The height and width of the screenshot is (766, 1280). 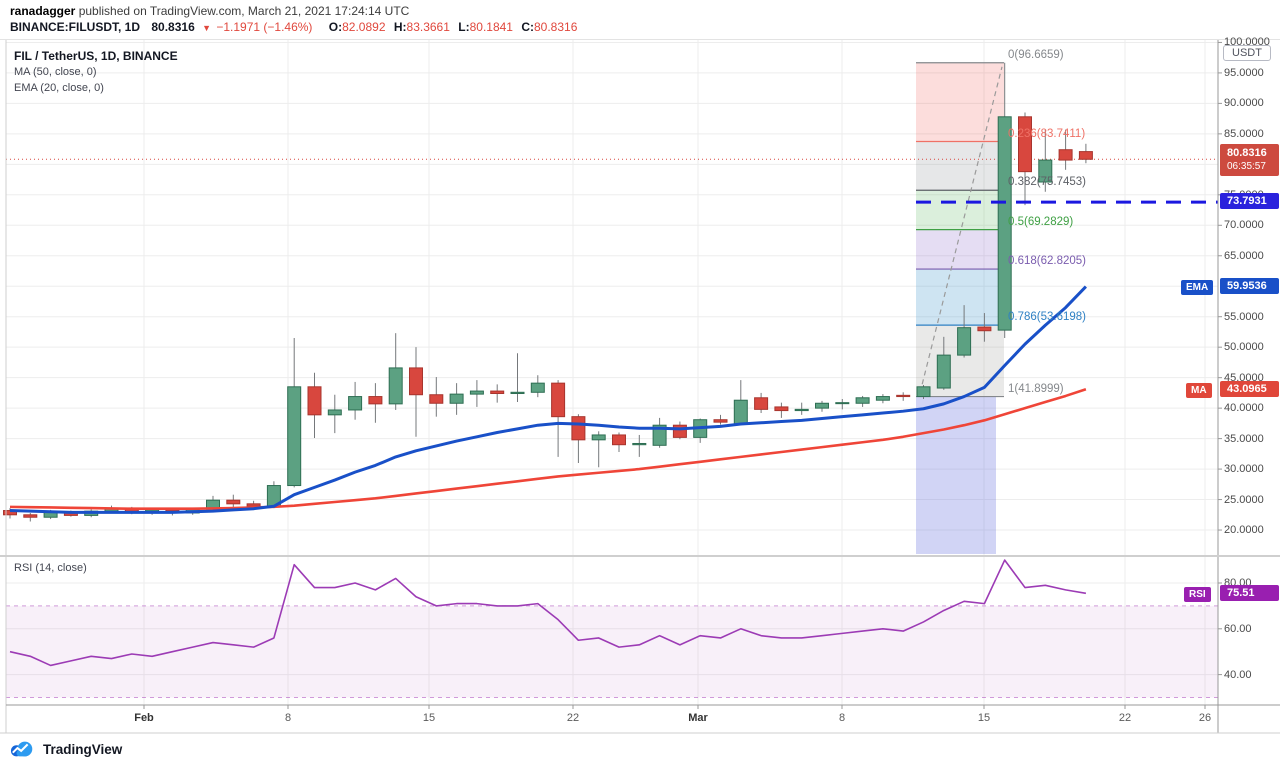 What do you see at coordinates (1249, 593) in the screenshot?
I see `rsi-value-badge: 75.51` at bounding box center [1249, 593].